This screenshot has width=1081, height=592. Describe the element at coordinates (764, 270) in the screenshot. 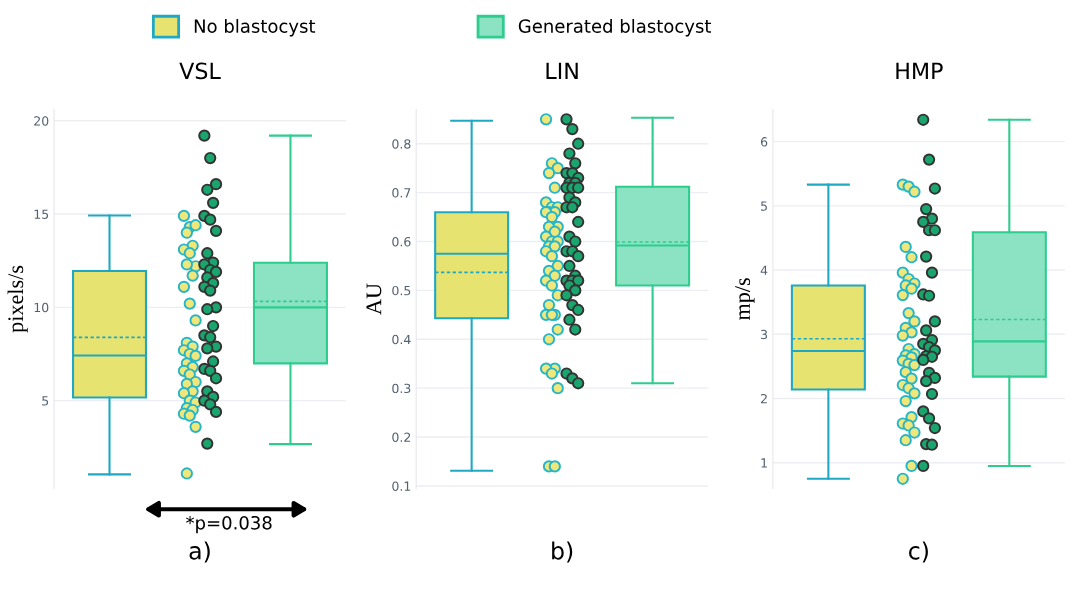

I see `y-tick-label: 4` at that location.